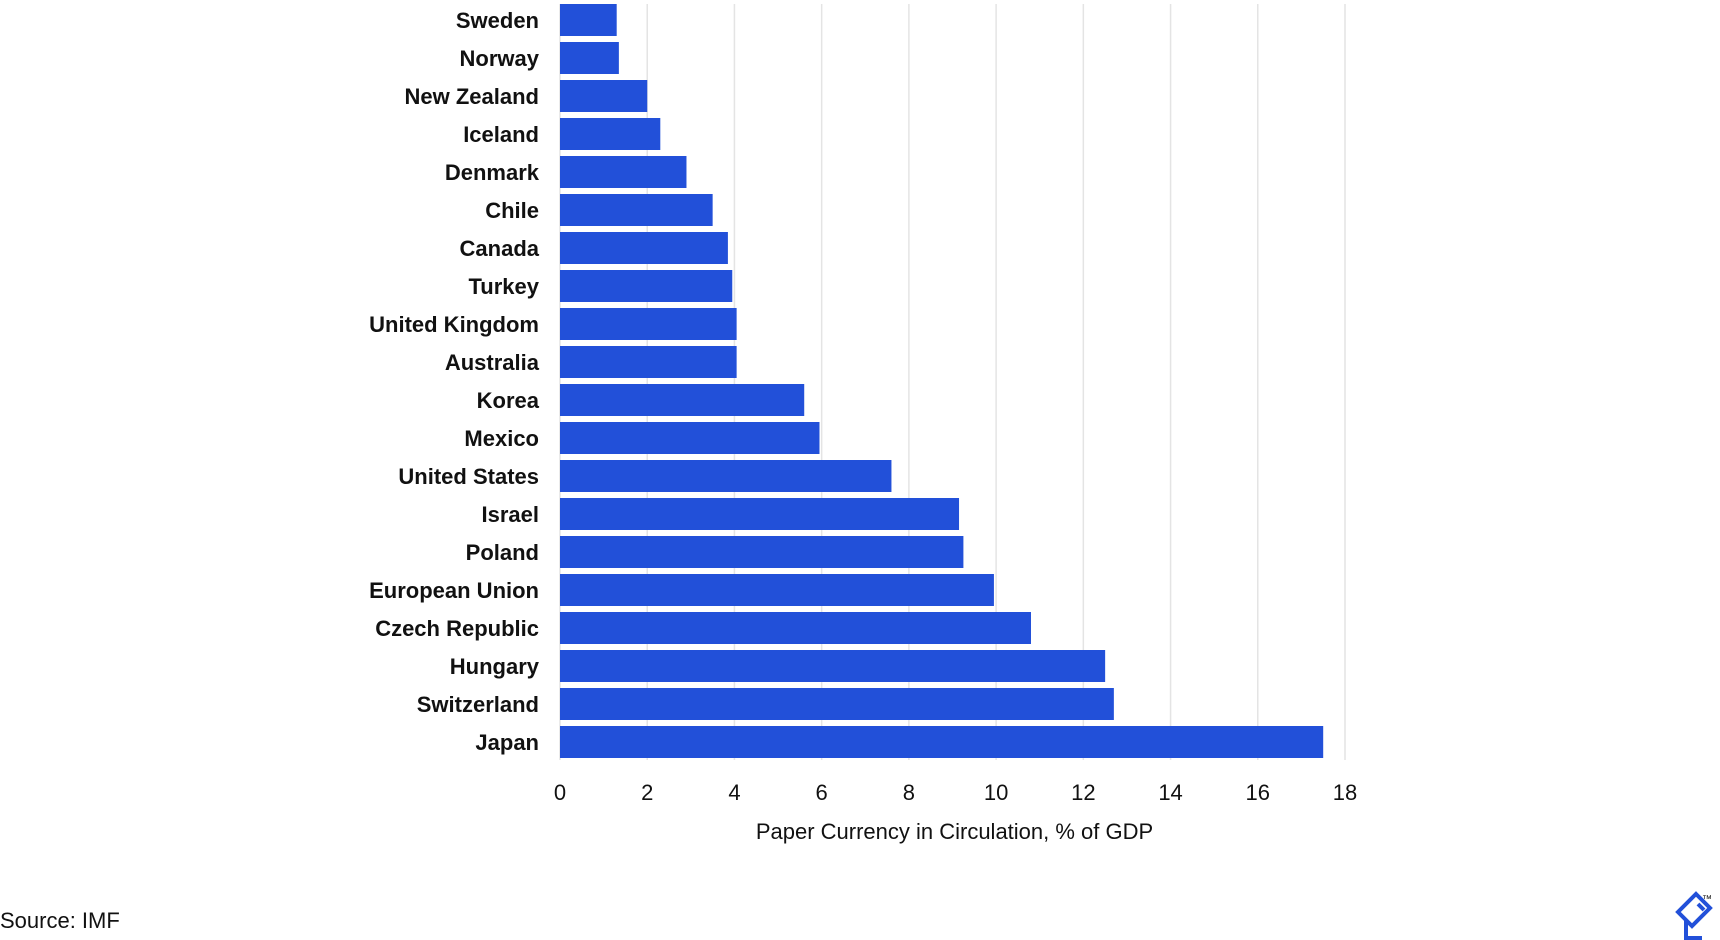 The height and width of the screenshot is (940, 1720). Describe the element at coordinates (497, 20) in the screenshot. I see `category-label: Sweden` at that location.